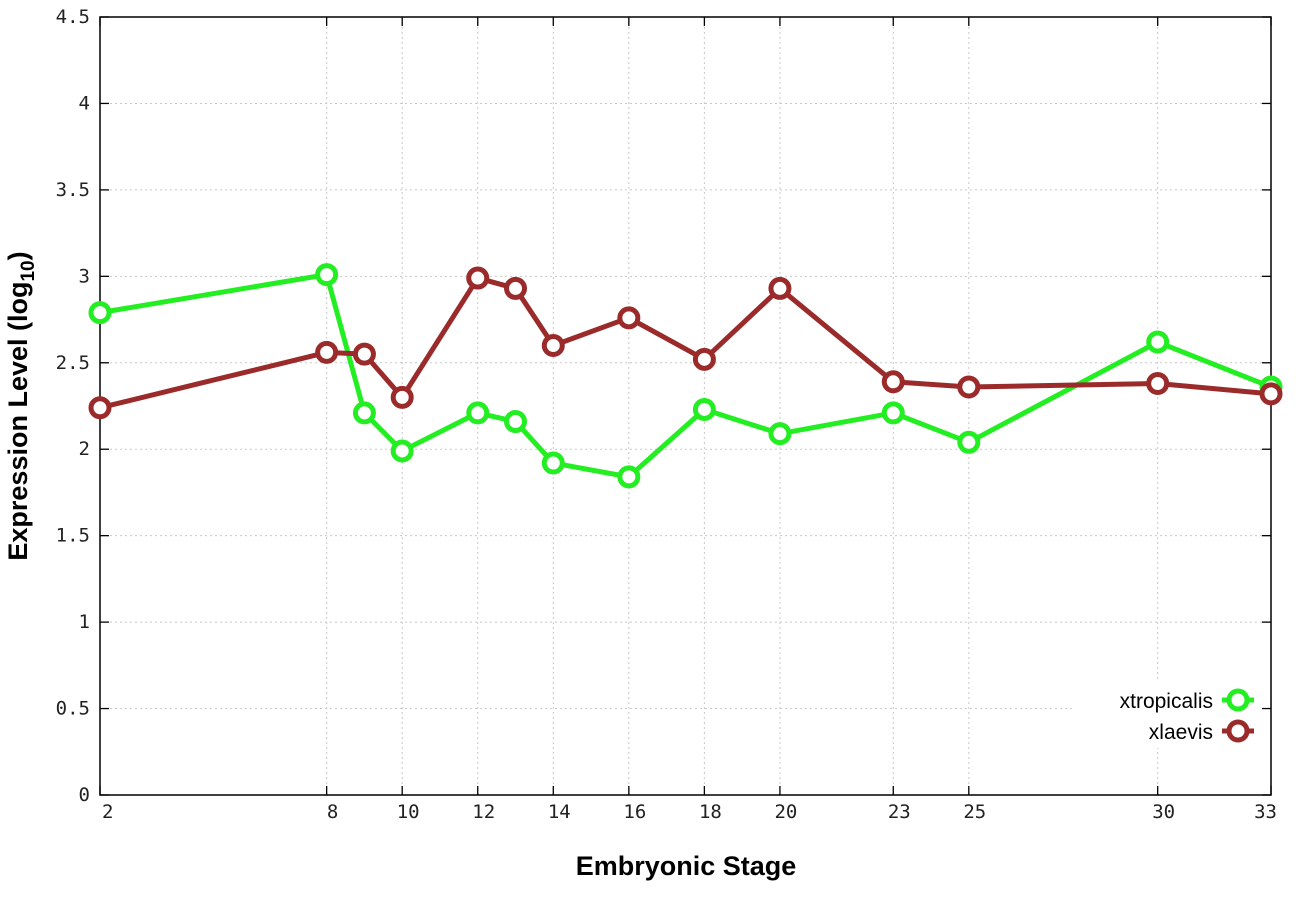 This screenshot has height=907, width=1296. I want to click on y-tick-label: 2, so click(84, 449).